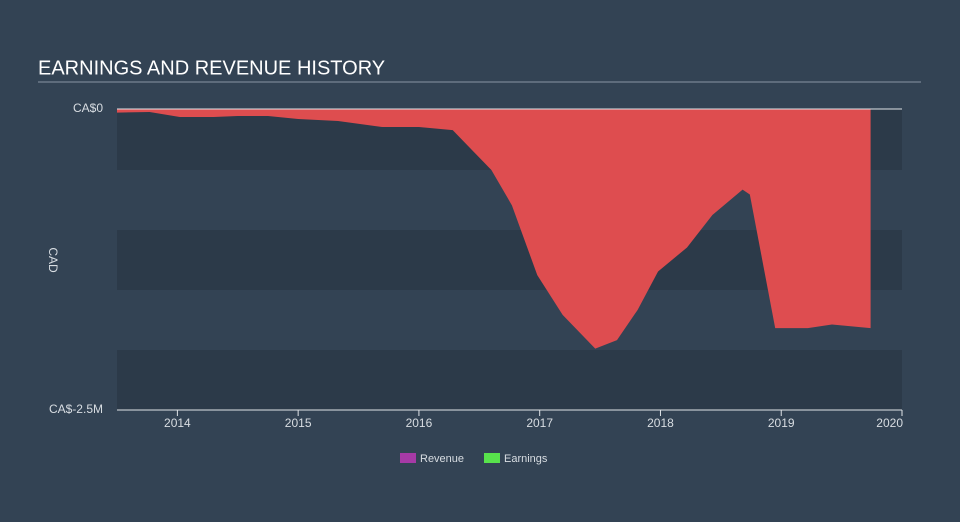 This screenshot has width=960, height=522. Describe the element at coordinates (76, 409) in the screenshot. I see `y-tick-label: CA$-2.5M` at that location.